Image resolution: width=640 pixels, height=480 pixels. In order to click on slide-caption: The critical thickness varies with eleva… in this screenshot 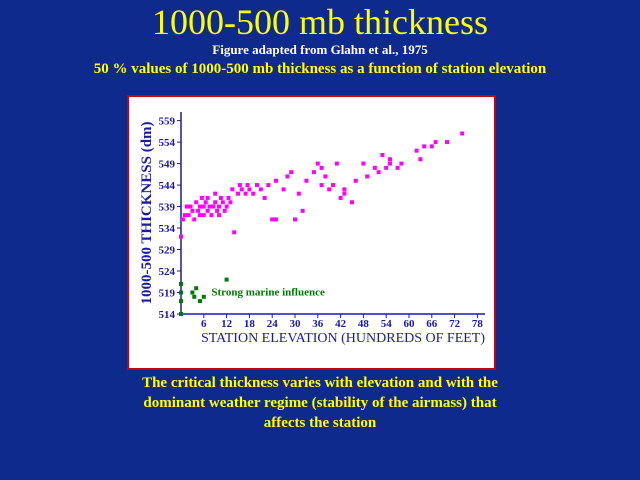, I will do `click(320, 403)`.